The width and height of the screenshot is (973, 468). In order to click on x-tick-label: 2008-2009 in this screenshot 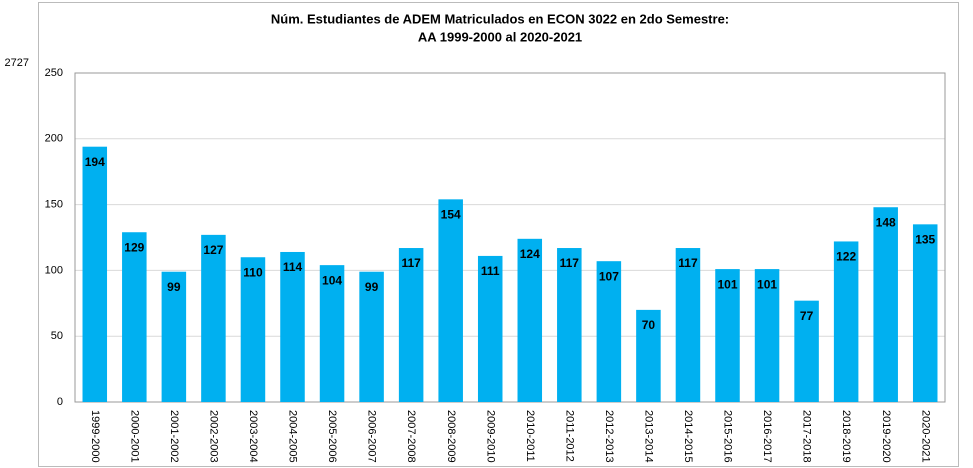, I will do `click(451, 436)`.